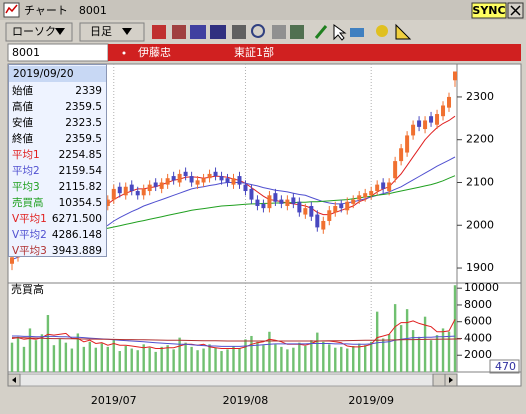  I want to click on info-value: 2359.5, so click(83, 139).